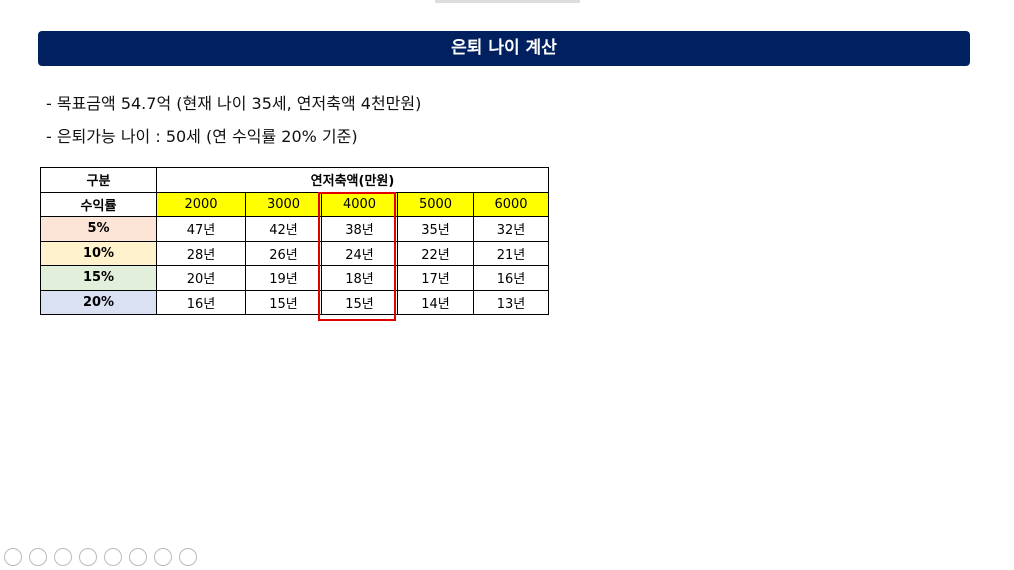 The width and height of the screenshot is (1014, 570). What do you see at coordinates (163, 557) in the screenshot?
I see `camera-button` at bounding box center [163, 557].